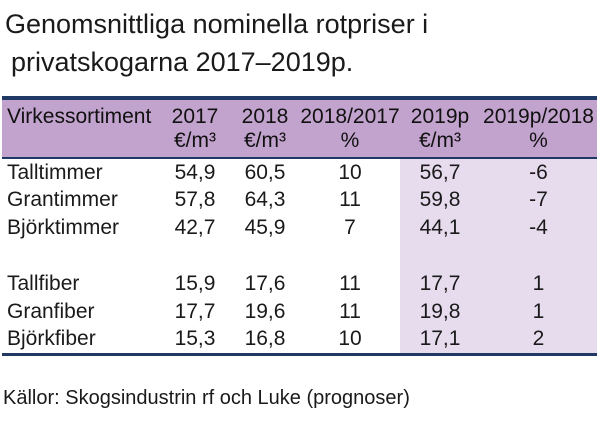  Describe the element at coordinates (265, 144) in the screenshot. I see `unit-2018: €/m³` at that location.